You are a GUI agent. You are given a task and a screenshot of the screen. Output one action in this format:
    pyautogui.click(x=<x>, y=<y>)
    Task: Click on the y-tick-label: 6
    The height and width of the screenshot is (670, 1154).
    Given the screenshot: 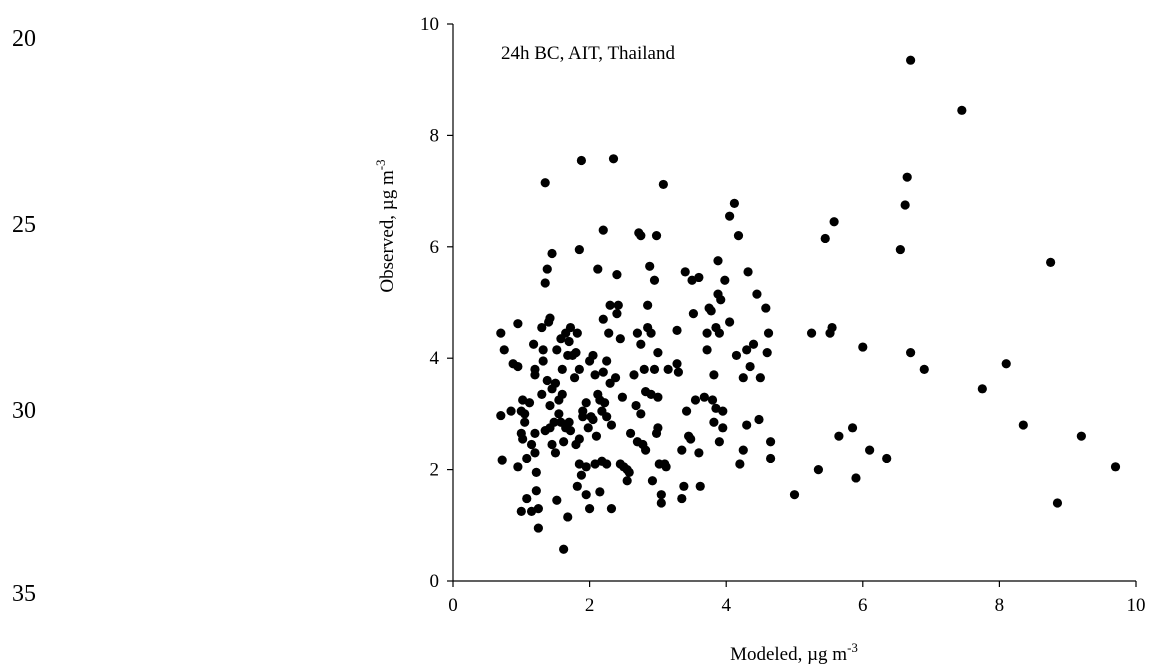 What is the action you would take?
    pyautogui.click(x=435, y=247)
    